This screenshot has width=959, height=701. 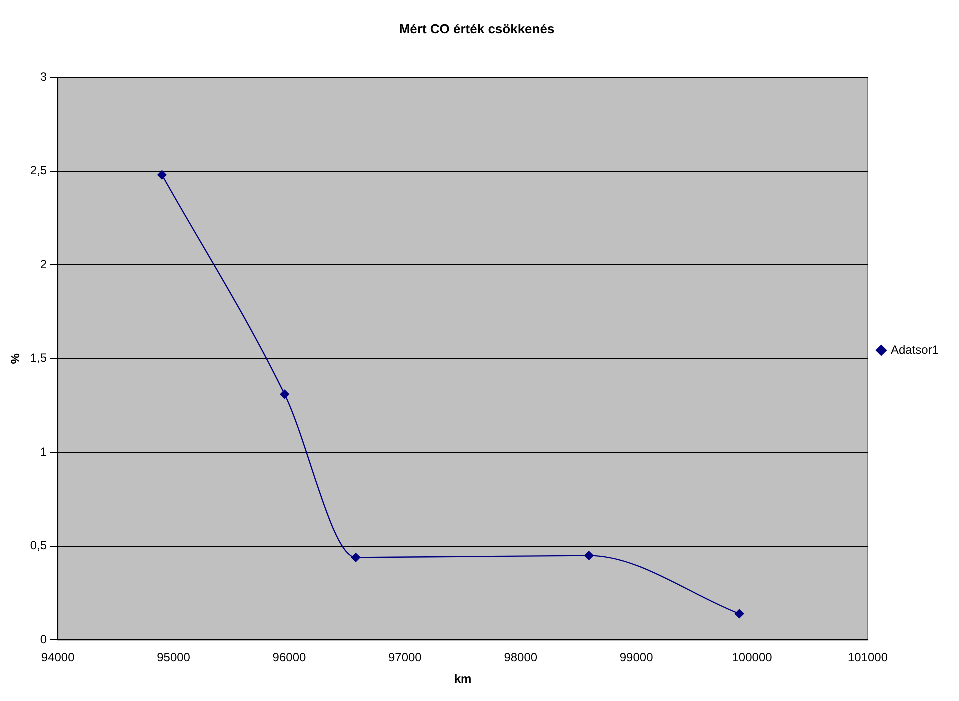 What do you see at coordinates (39, 545) in the screenshot?
I see `y-tick-label: 0,5` at bounding box center [39, 545].